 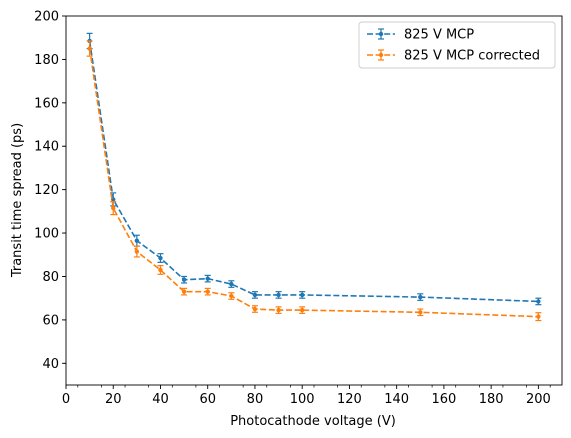 What do you see at coordinates (313, 421) in the screenshot?
I see `x-axis-label: Photocathode voltage (V)` at bounding box center [313, 421].